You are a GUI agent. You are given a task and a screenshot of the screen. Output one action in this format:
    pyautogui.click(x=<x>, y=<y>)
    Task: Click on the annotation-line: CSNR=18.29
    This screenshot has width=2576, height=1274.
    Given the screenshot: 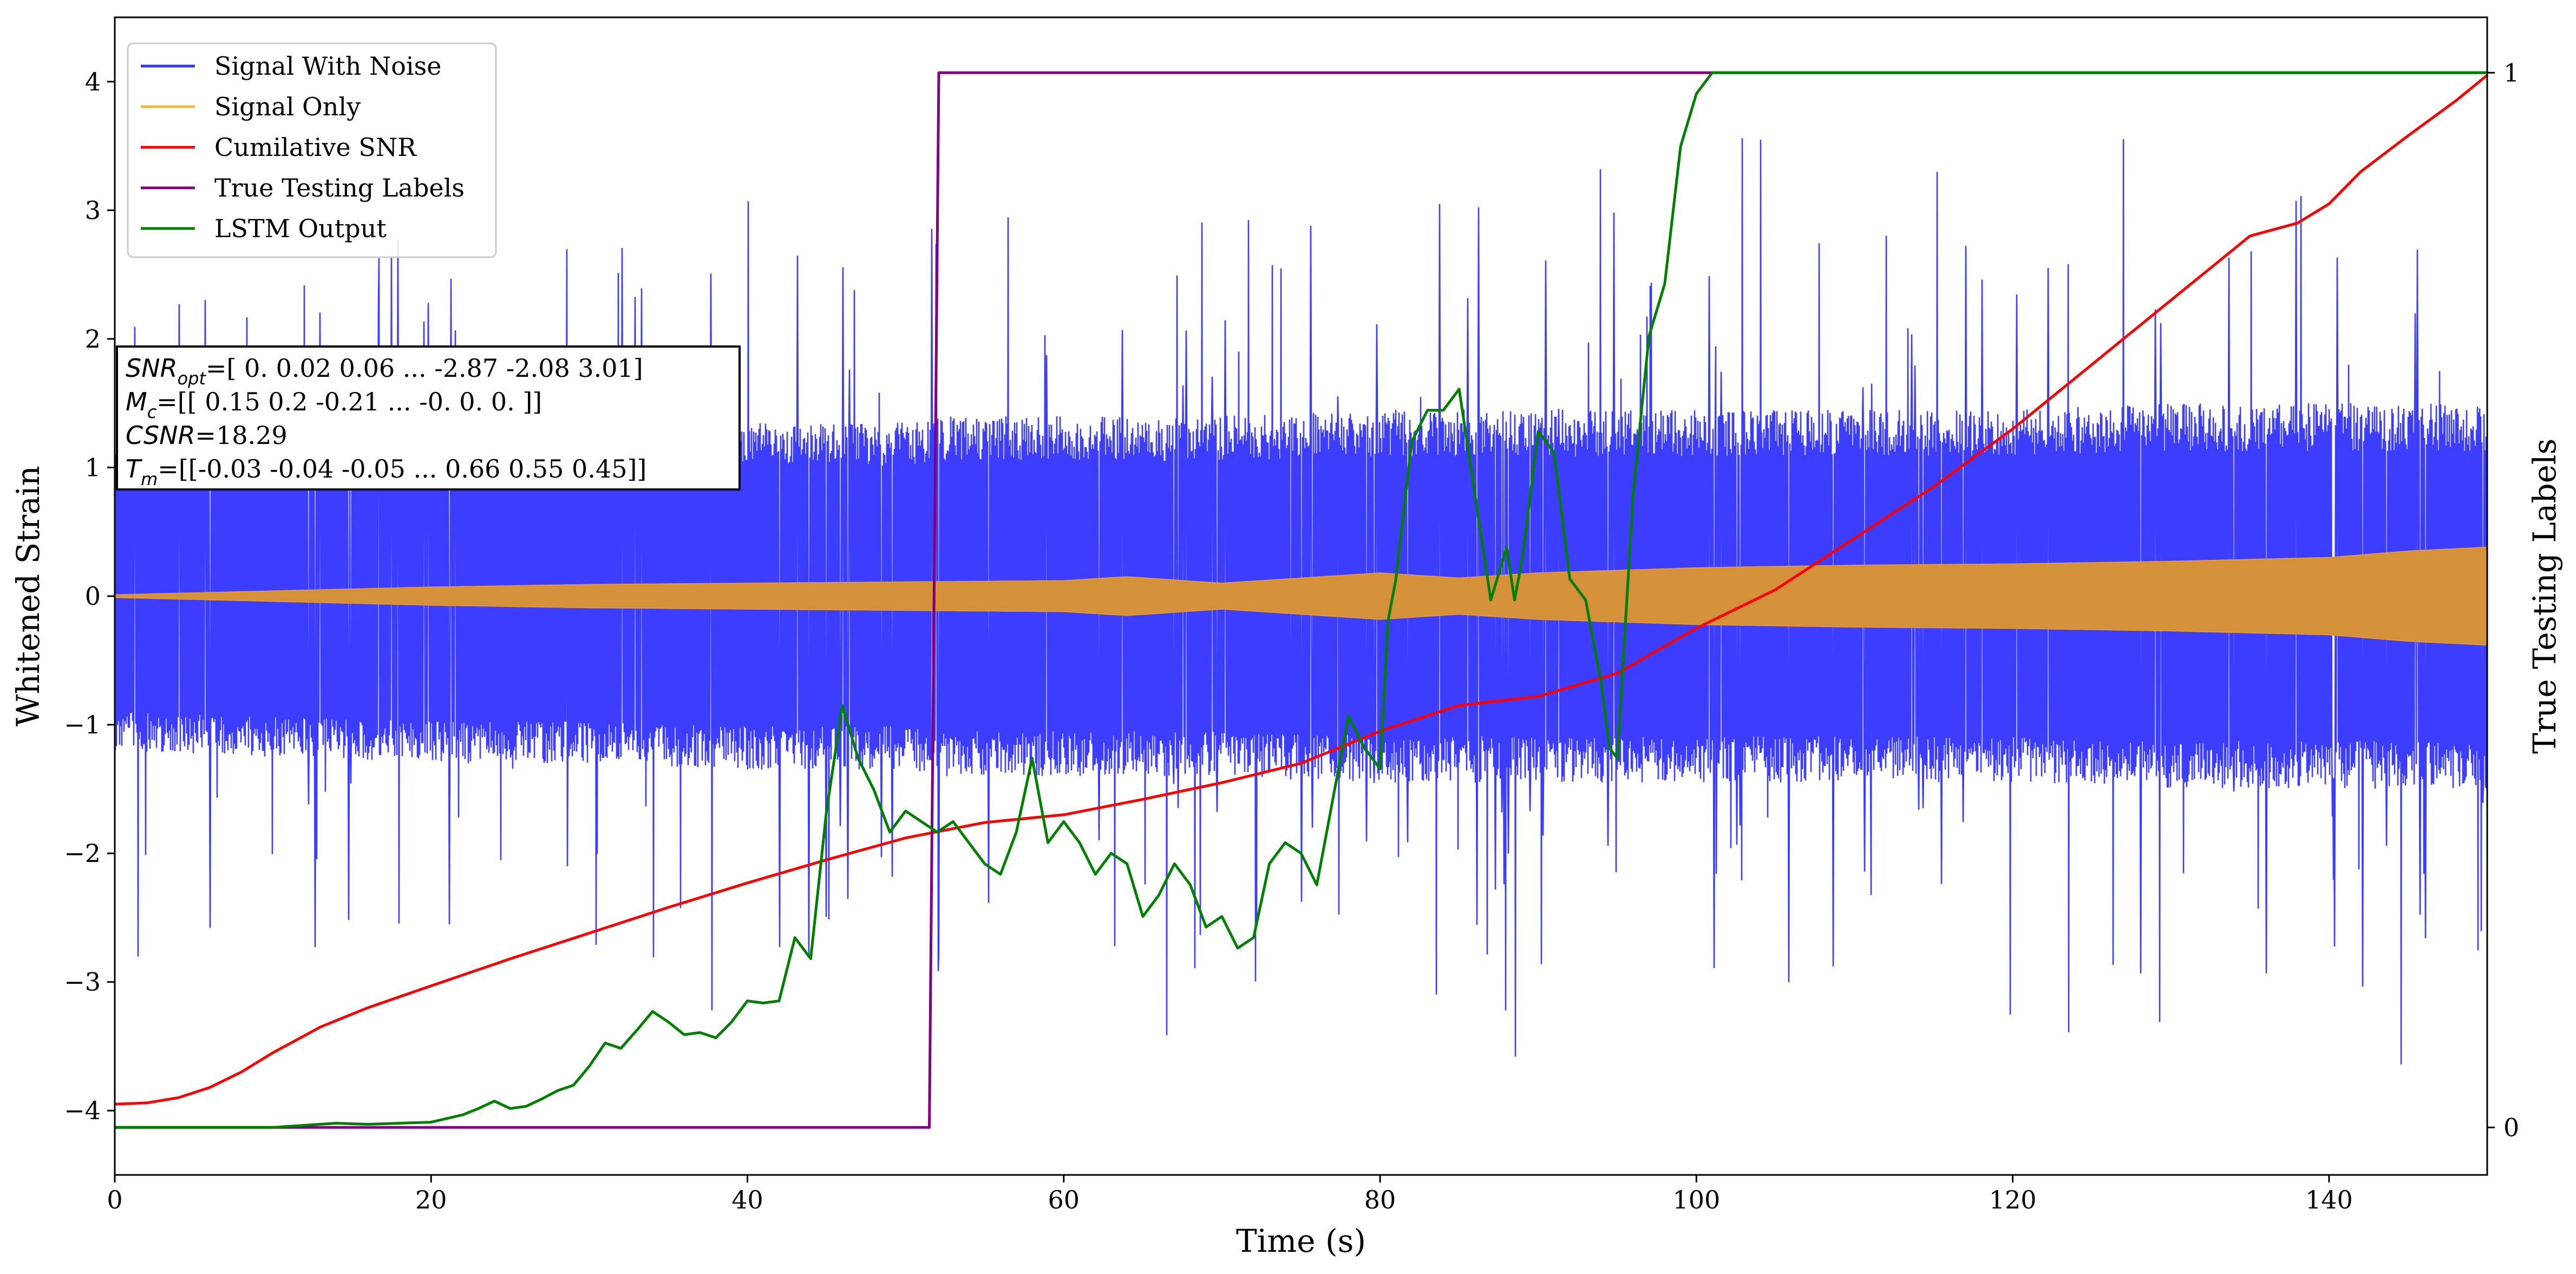 What is the action you would take?
    pyautogui.click(x=206, y=435)
    